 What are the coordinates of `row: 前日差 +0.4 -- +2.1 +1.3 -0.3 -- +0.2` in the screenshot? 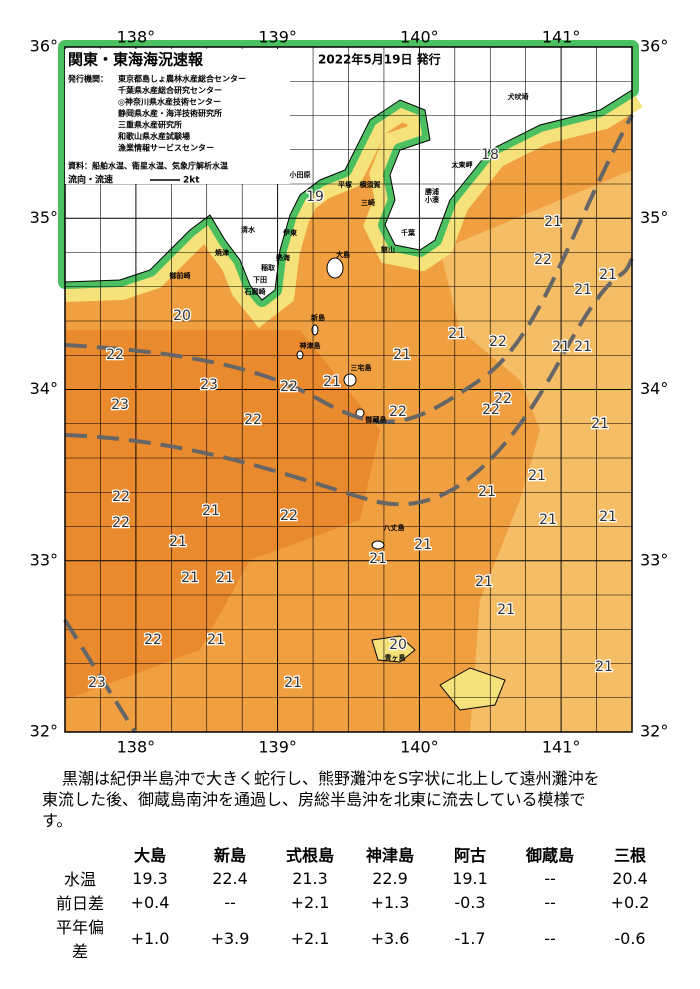 It's located at (360, 902).